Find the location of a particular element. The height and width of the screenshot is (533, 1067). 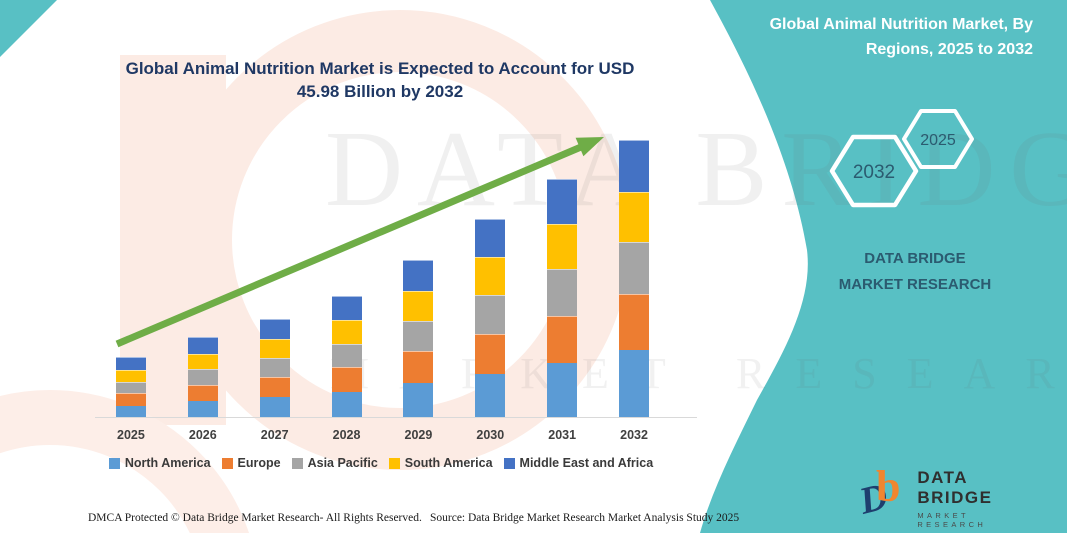

legend-item-middle-east-and-africa: Middle East and Africa is located at coordinates (578, 463).